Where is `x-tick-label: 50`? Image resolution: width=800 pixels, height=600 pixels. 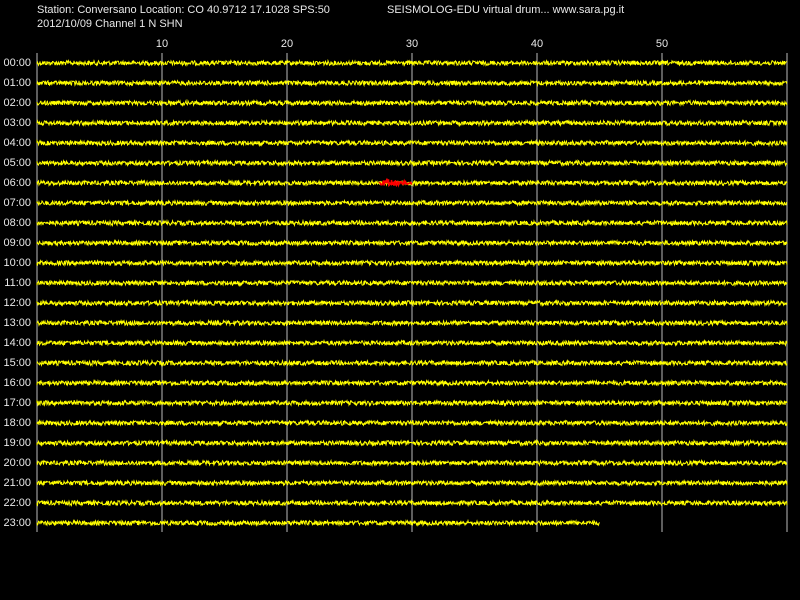 x-tick-label: 50 is located at coordinates (662, 44).